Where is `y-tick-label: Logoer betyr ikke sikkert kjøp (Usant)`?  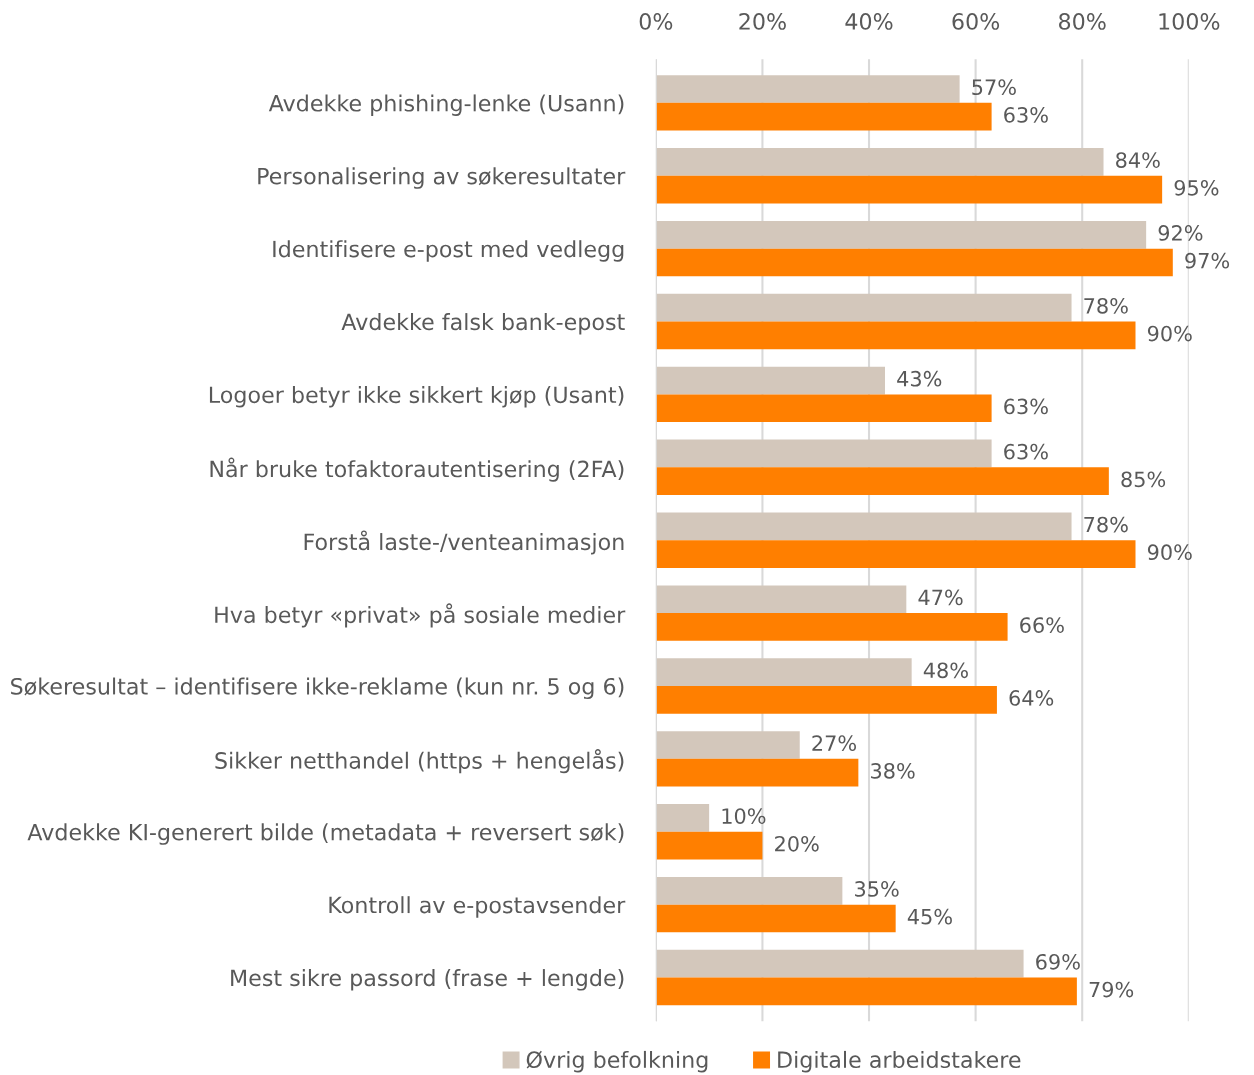 y-tick-label: Logoer betyr ikke sikkert kjøp (Usant) is located at coordinates (416, 396).